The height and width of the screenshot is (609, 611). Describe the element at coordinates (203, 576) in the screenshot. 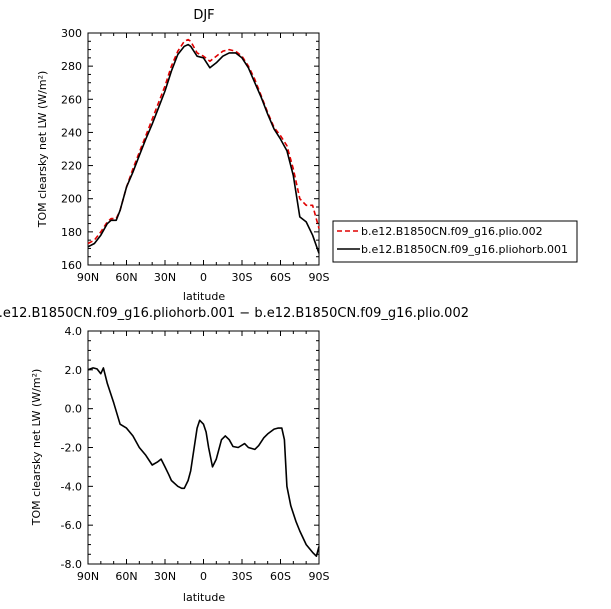

I see `bottom-x-tick-label: 0` at that location.